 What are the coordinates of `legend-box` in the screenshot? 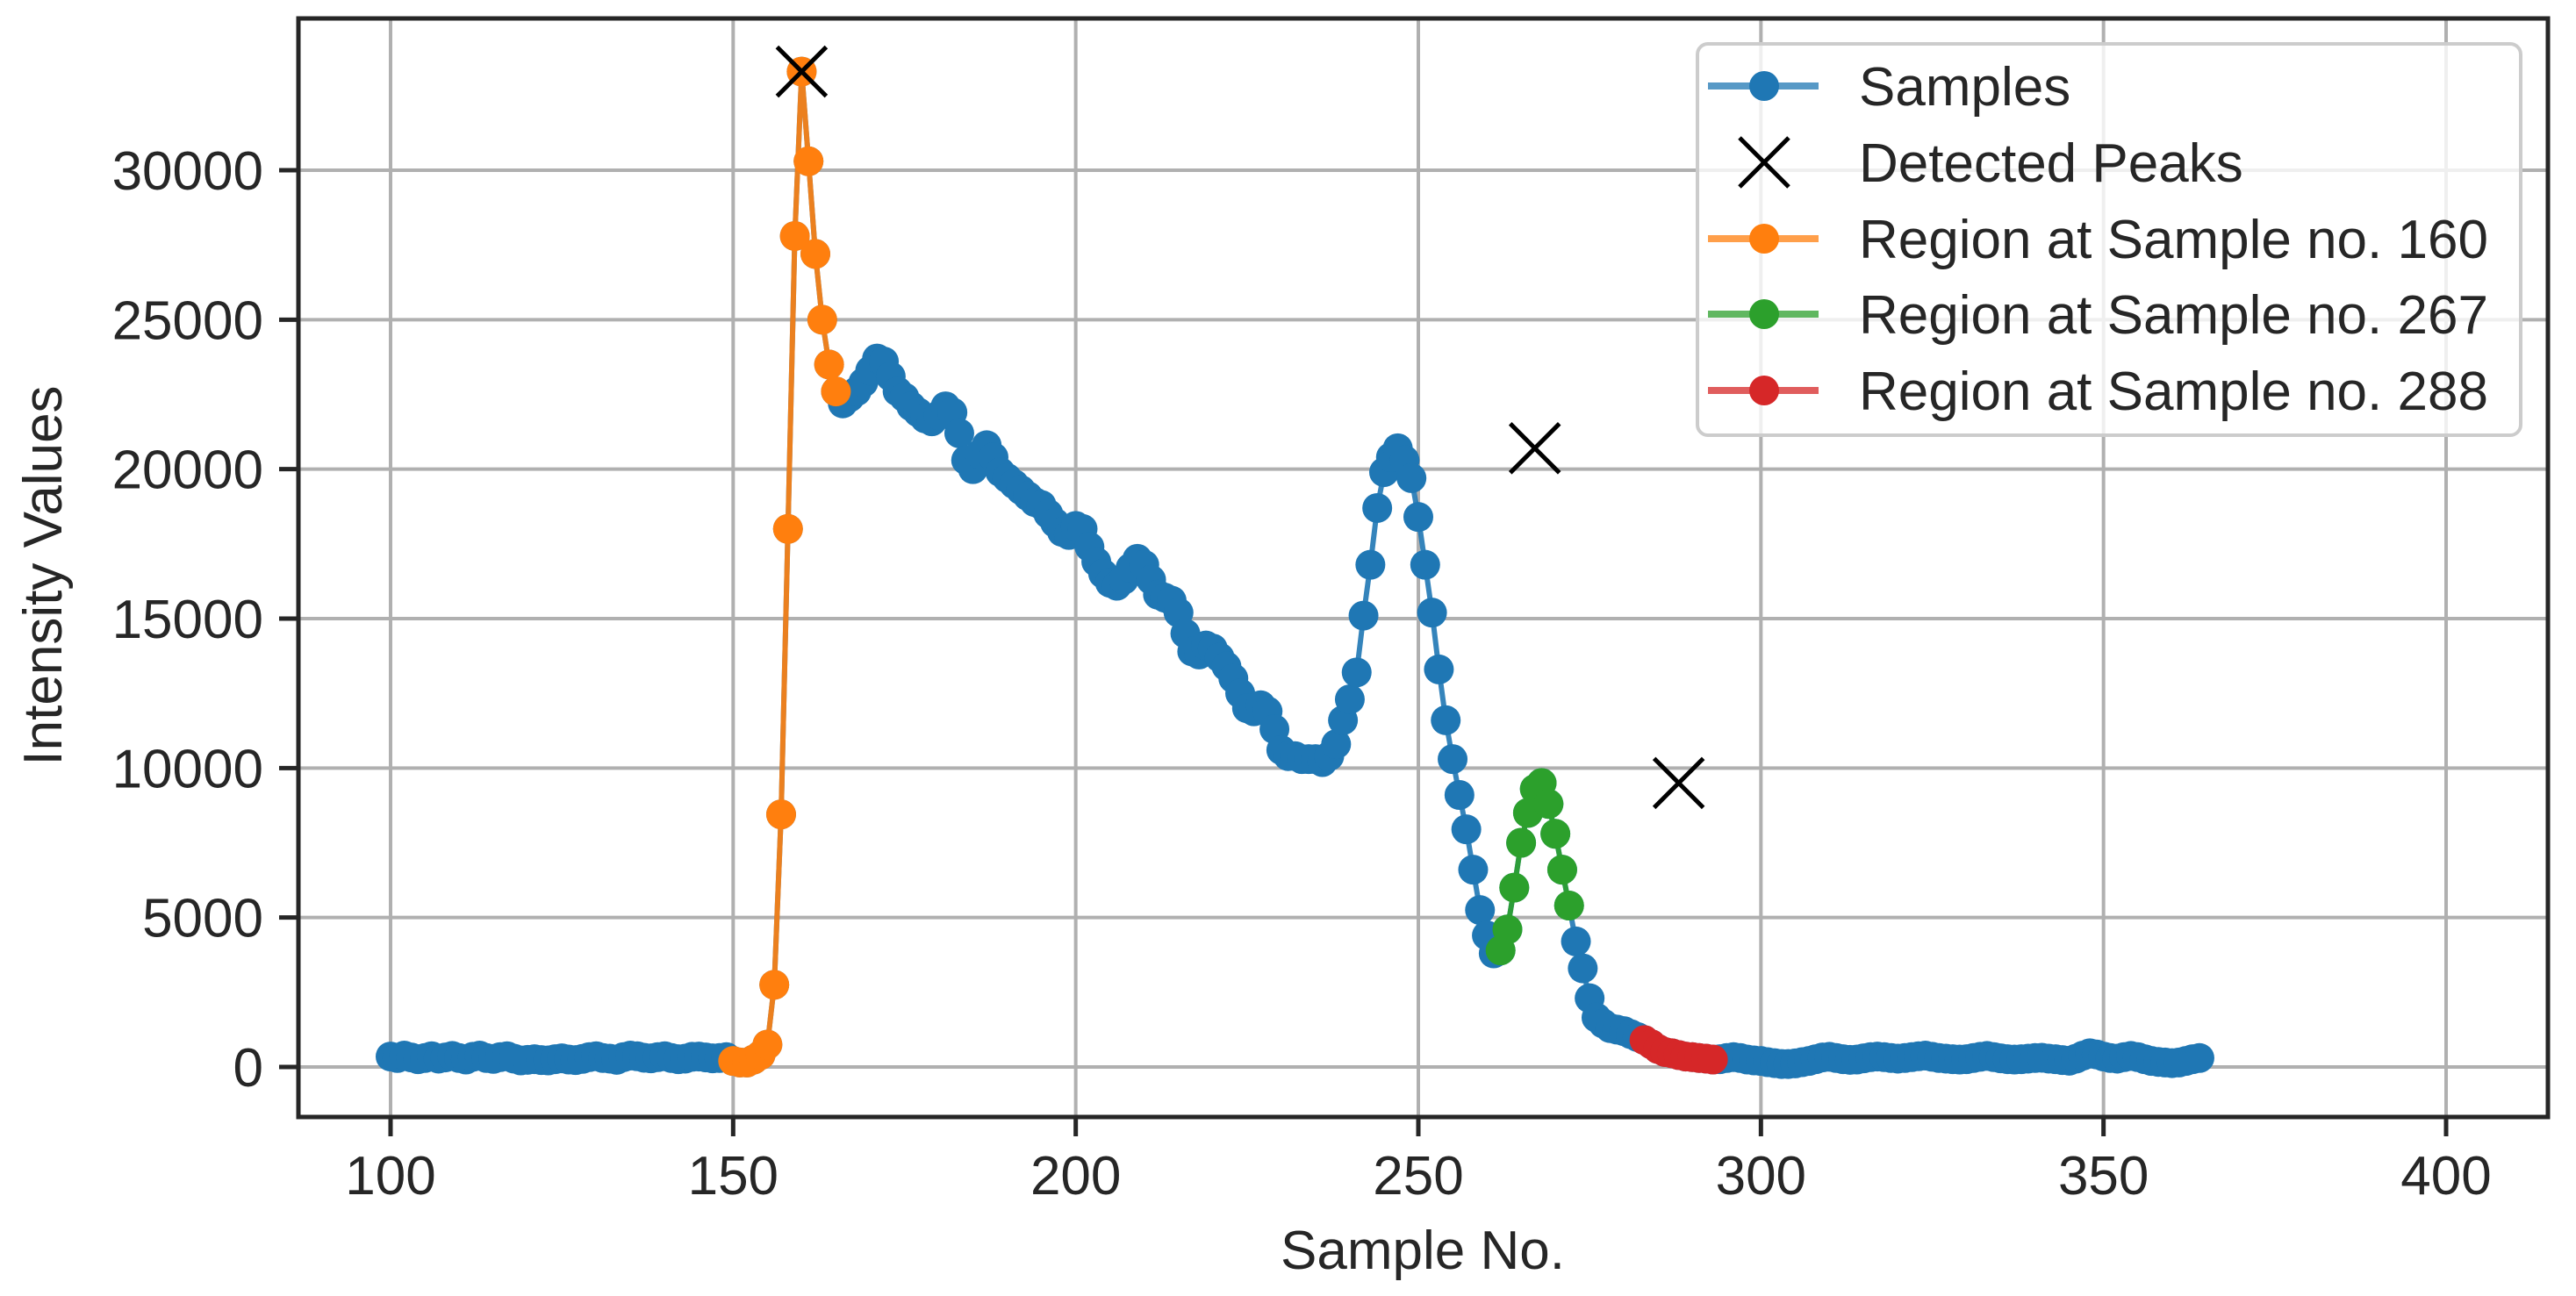 It's located at (2109, 239).